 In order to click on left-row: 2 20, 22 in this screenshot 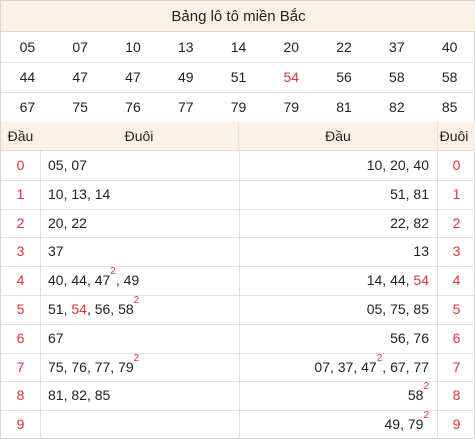, I will do `click(119, 223)`.